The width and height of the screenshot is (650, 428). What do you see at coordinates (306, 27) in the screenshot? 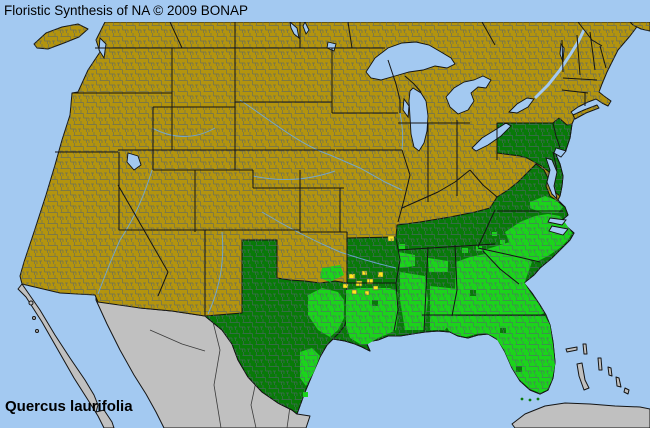
I see `lake-manitoba` at bounding box center [306, 27].